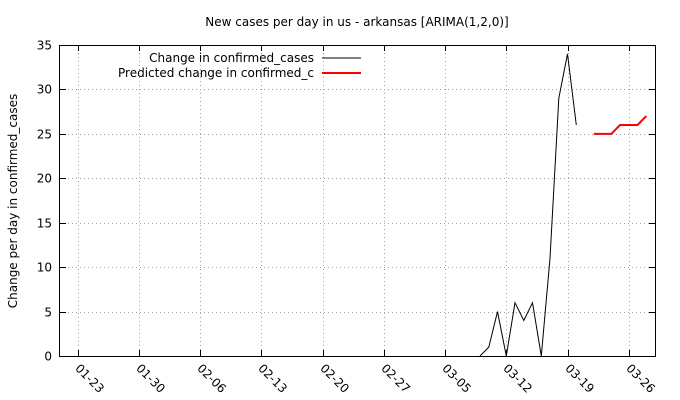  What do you see at coordinates (13, 201) in the screenshot?
I see `y-axis-label: Change per day in confirmed_cases` at bounding box center [13, 201].